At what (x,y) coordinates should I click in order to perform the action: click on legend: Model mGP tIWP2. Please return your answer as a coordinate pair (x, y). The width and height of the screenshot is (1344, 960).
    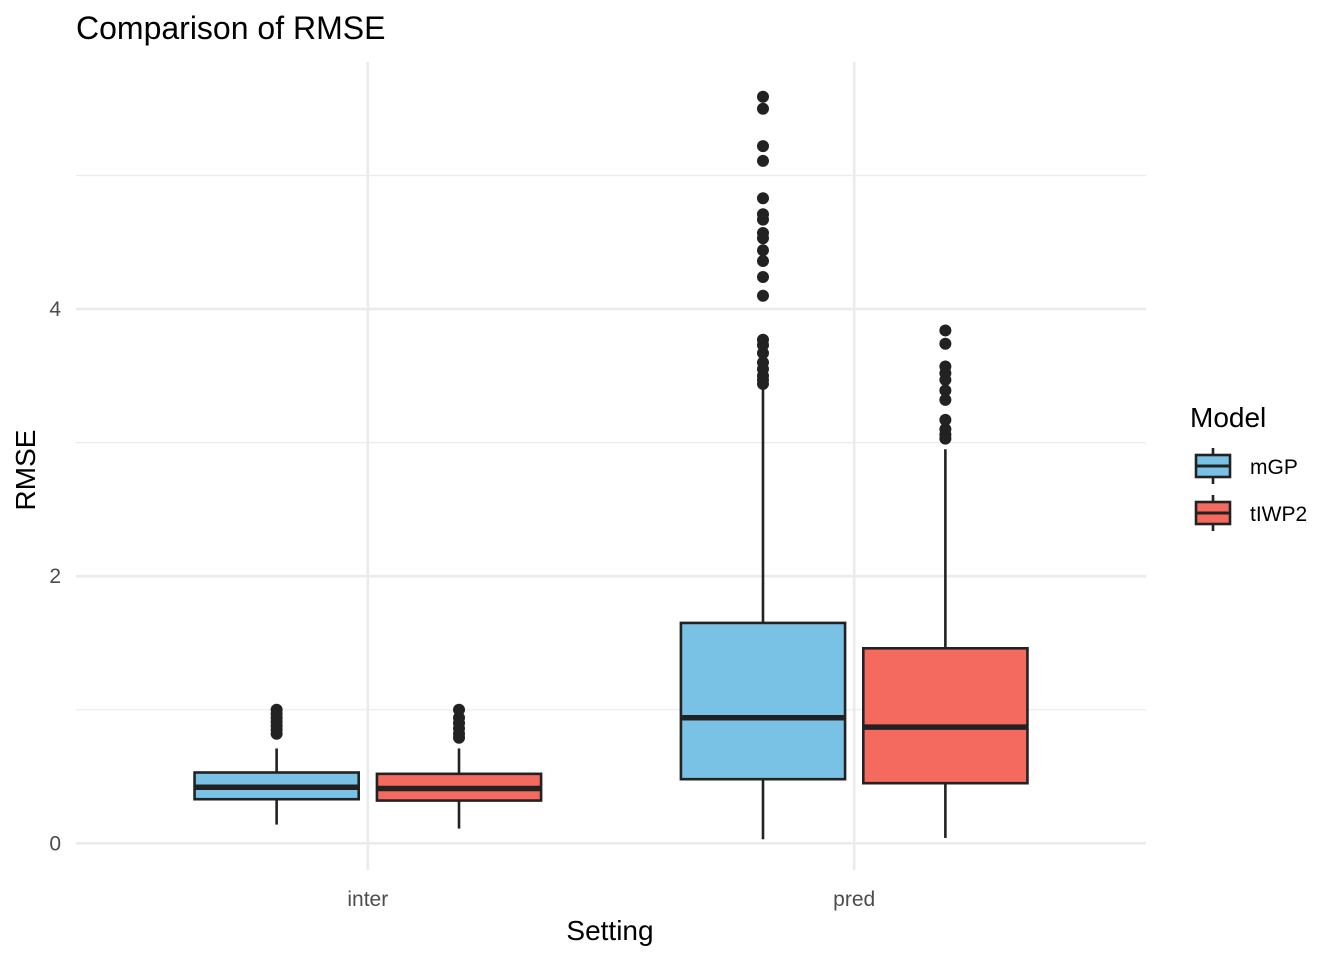
    Looking at the image, I should click on (1248, 466).